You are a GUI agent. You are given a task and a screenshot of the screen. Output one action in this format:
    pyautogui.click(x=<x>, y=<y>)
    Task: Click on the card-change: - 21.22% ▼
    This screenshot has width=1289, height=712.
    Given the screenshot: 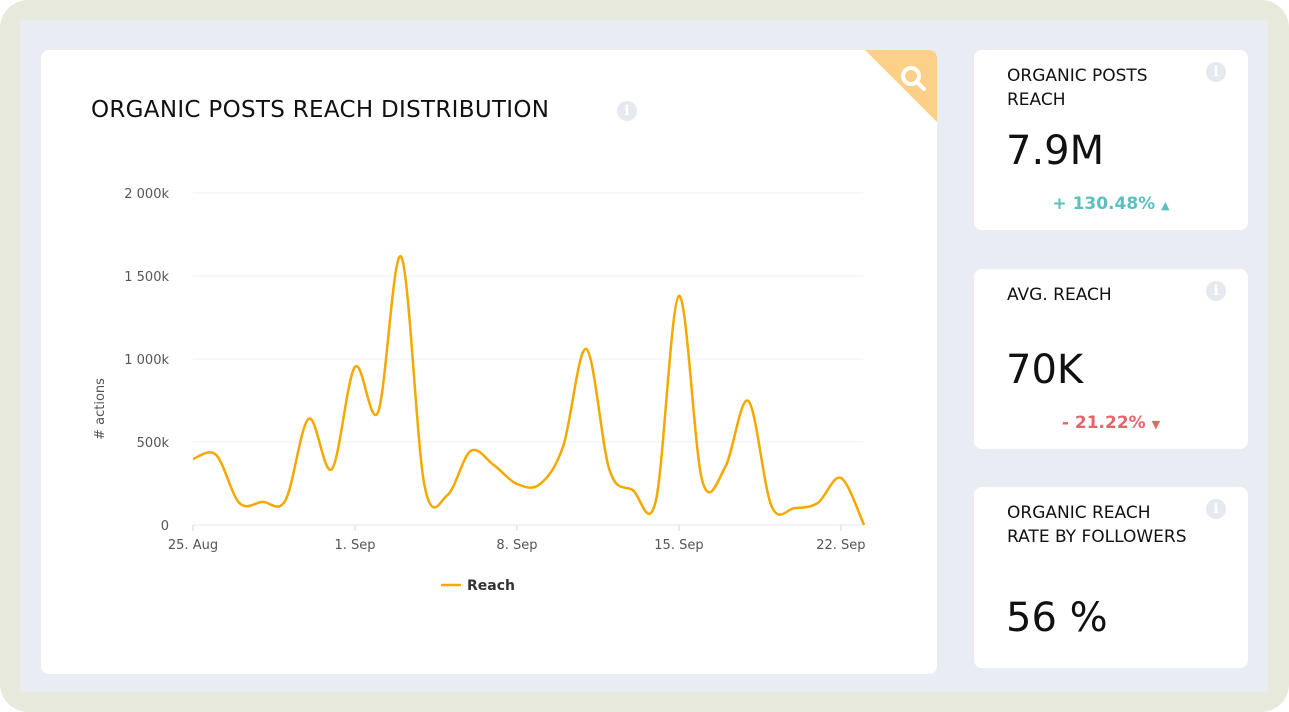 What is the action you would take?
    pyautogui.click(x=1111, y=423)
    